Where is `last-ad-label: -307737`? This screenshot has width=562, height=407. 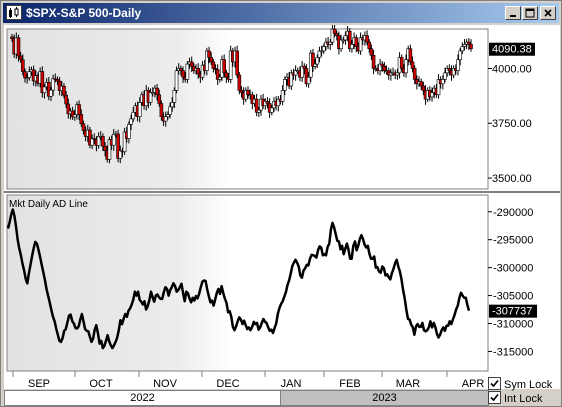
last-ad-label: -307737 is located at coordinates (512, 312).